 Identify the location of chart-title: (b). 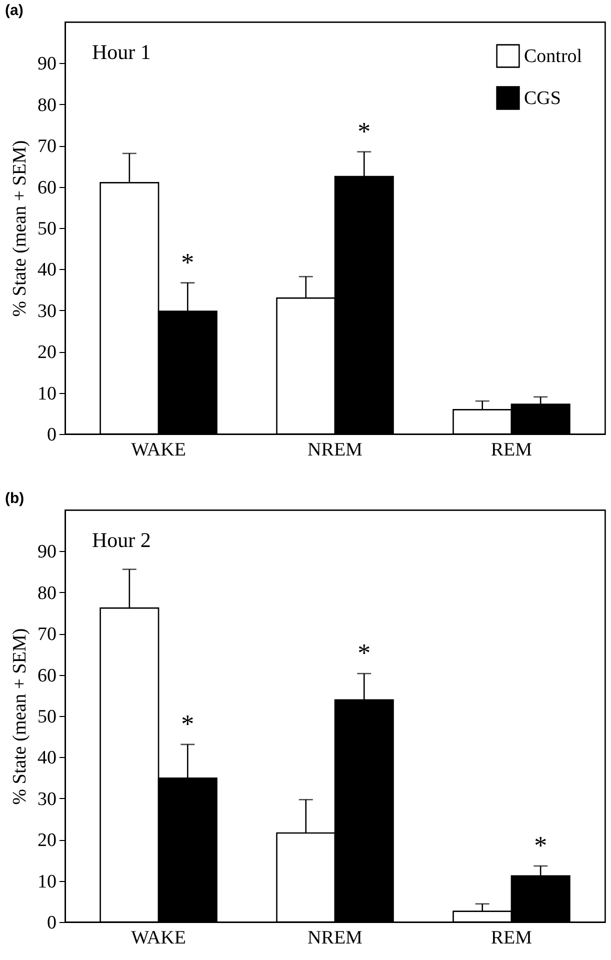
(14, 498).